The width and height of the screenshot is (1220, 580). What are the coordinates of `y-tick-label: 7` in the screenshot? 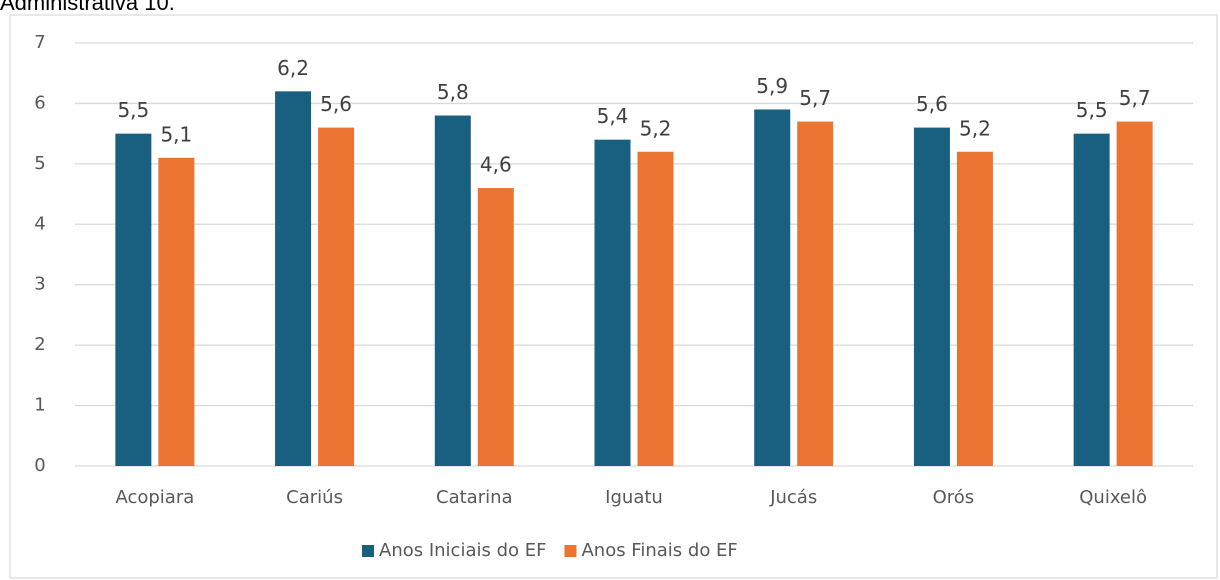 It's located at (39, 42).